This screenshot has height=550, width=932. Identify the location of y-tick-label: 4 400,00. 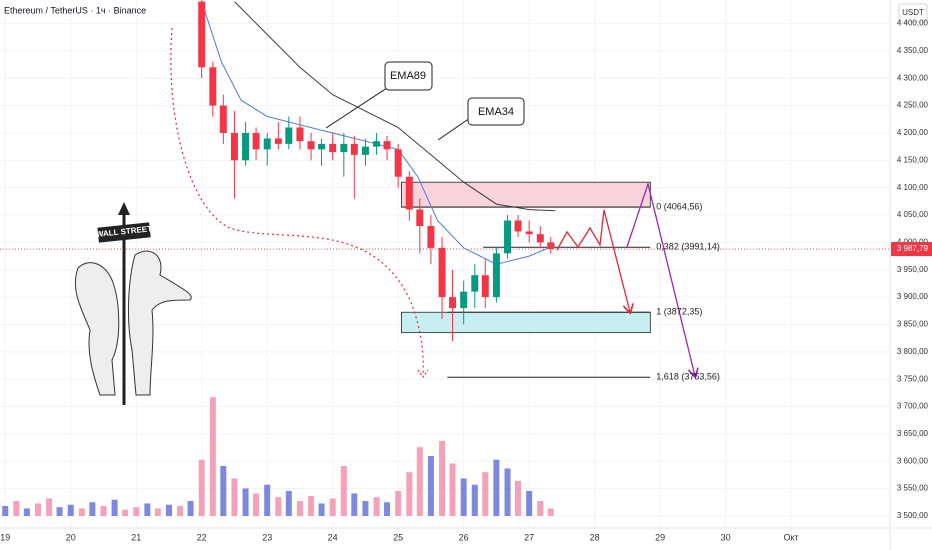
(913, 23).